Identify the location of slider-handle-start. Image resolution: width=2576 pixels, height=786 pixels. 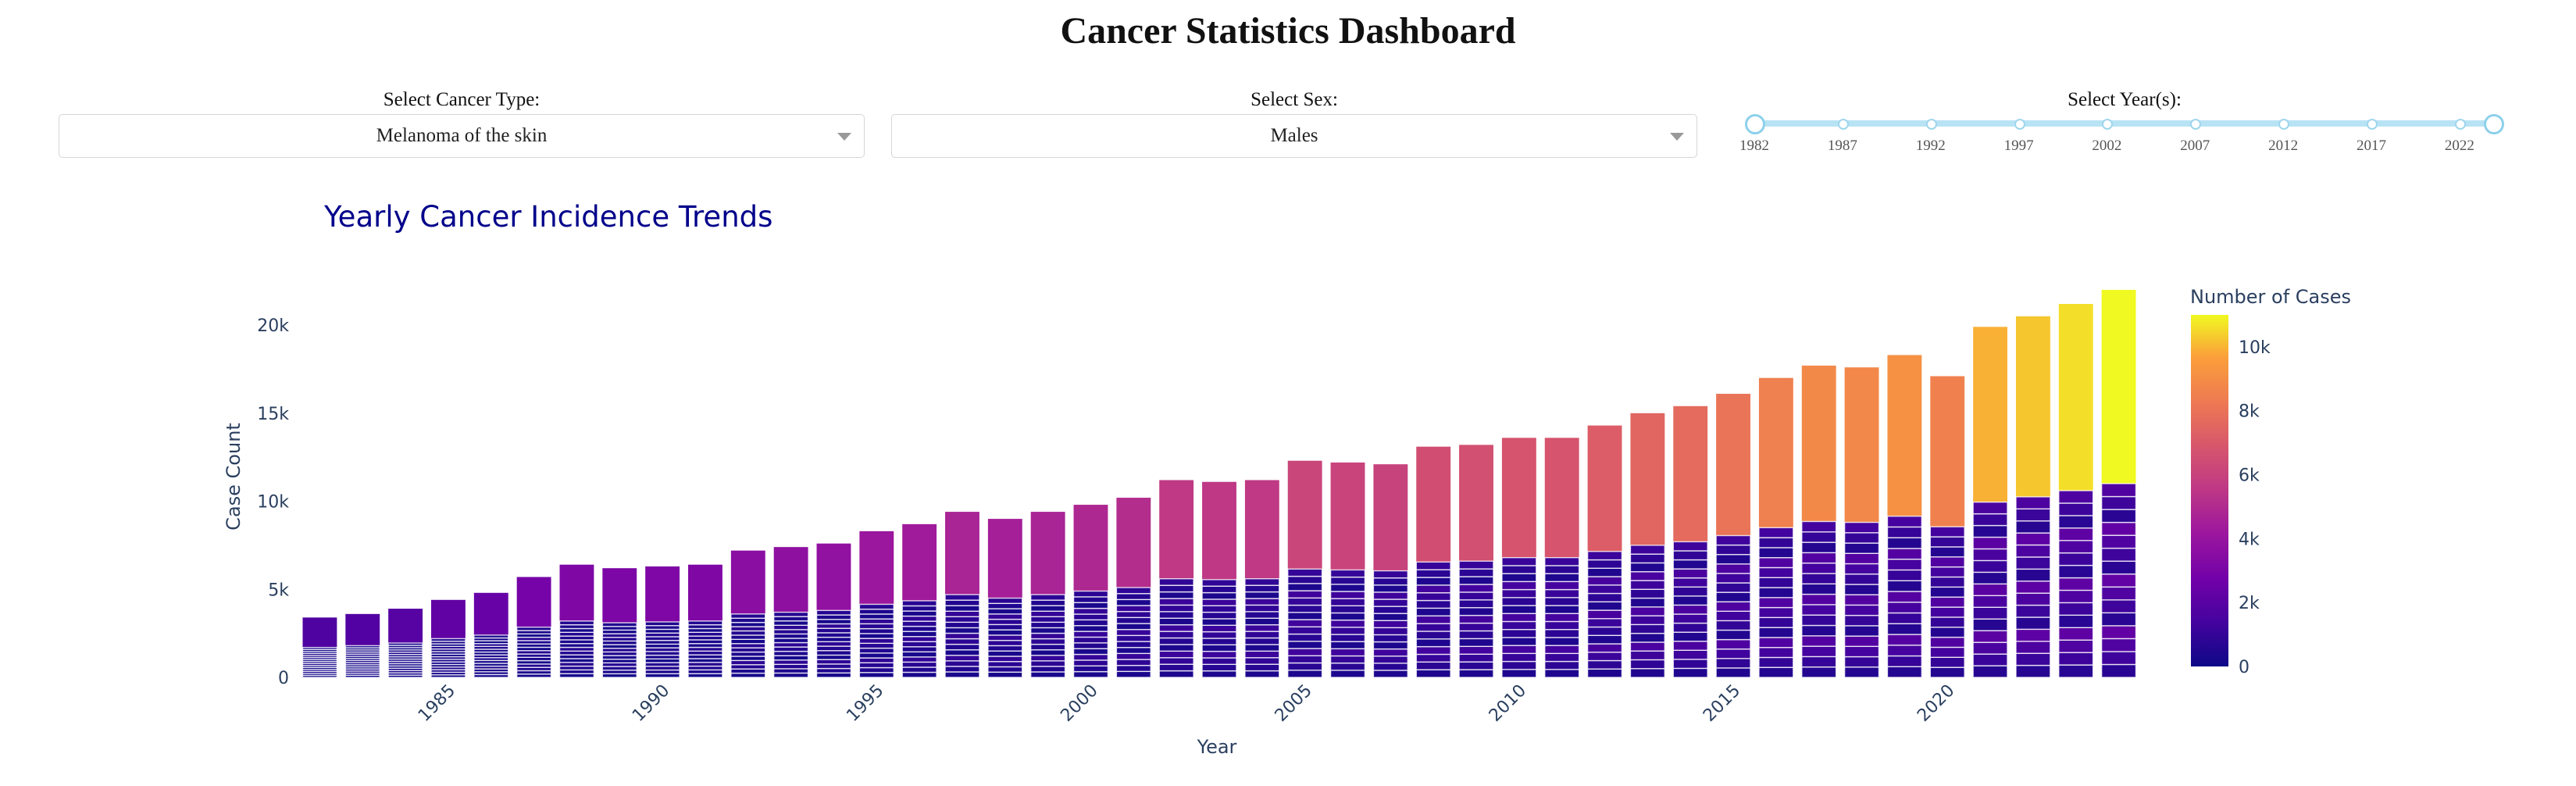
(1755, 124).